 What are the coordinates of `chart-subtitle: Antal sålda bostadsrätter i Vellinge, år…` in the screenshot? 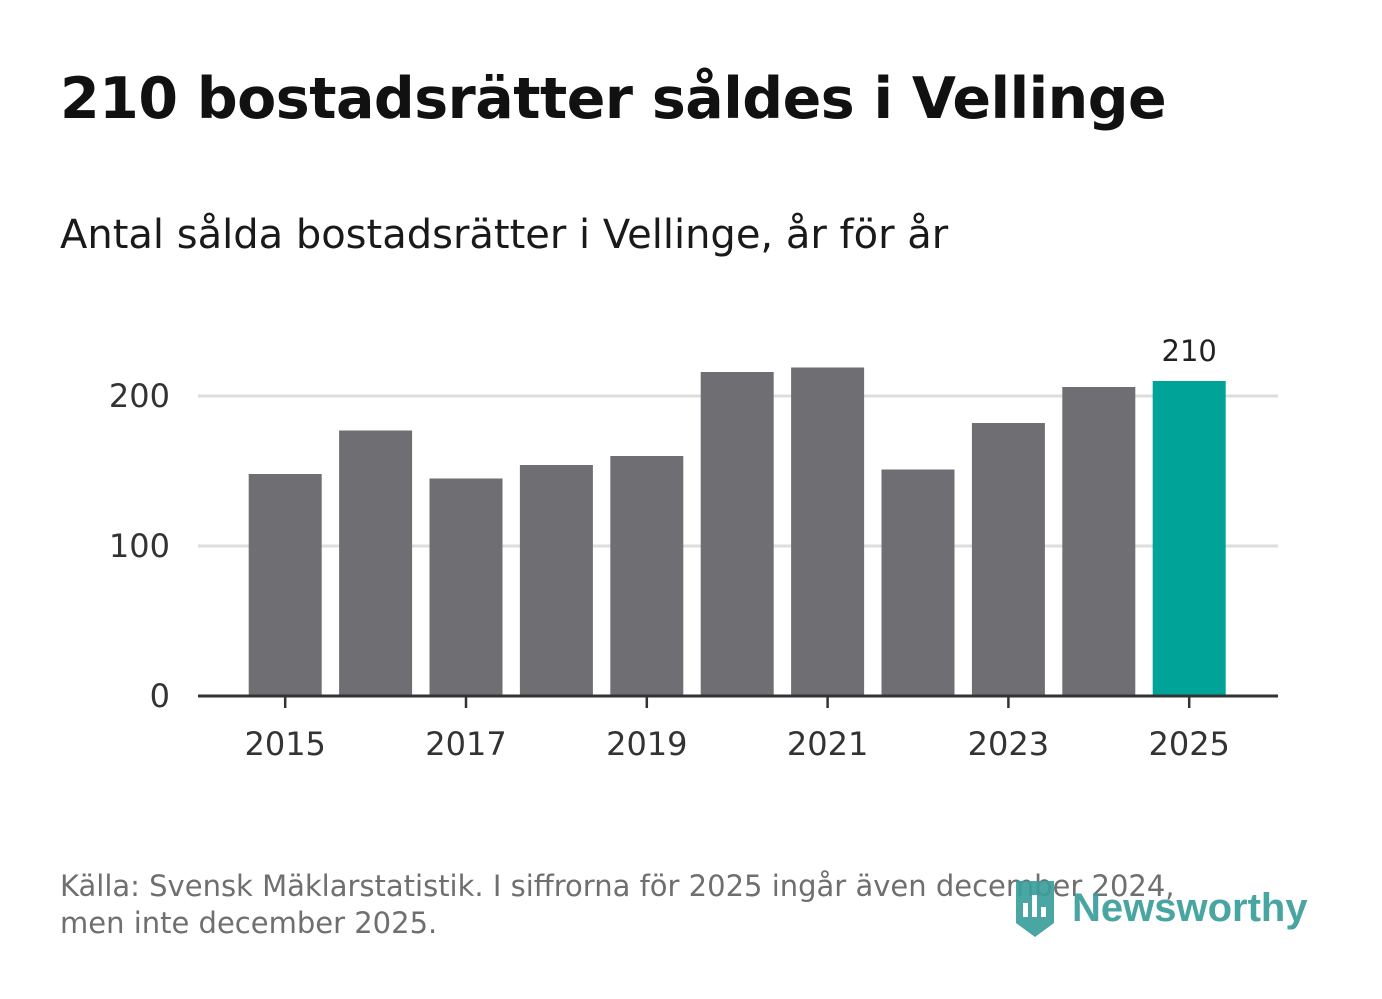 It's located at (504, 235).